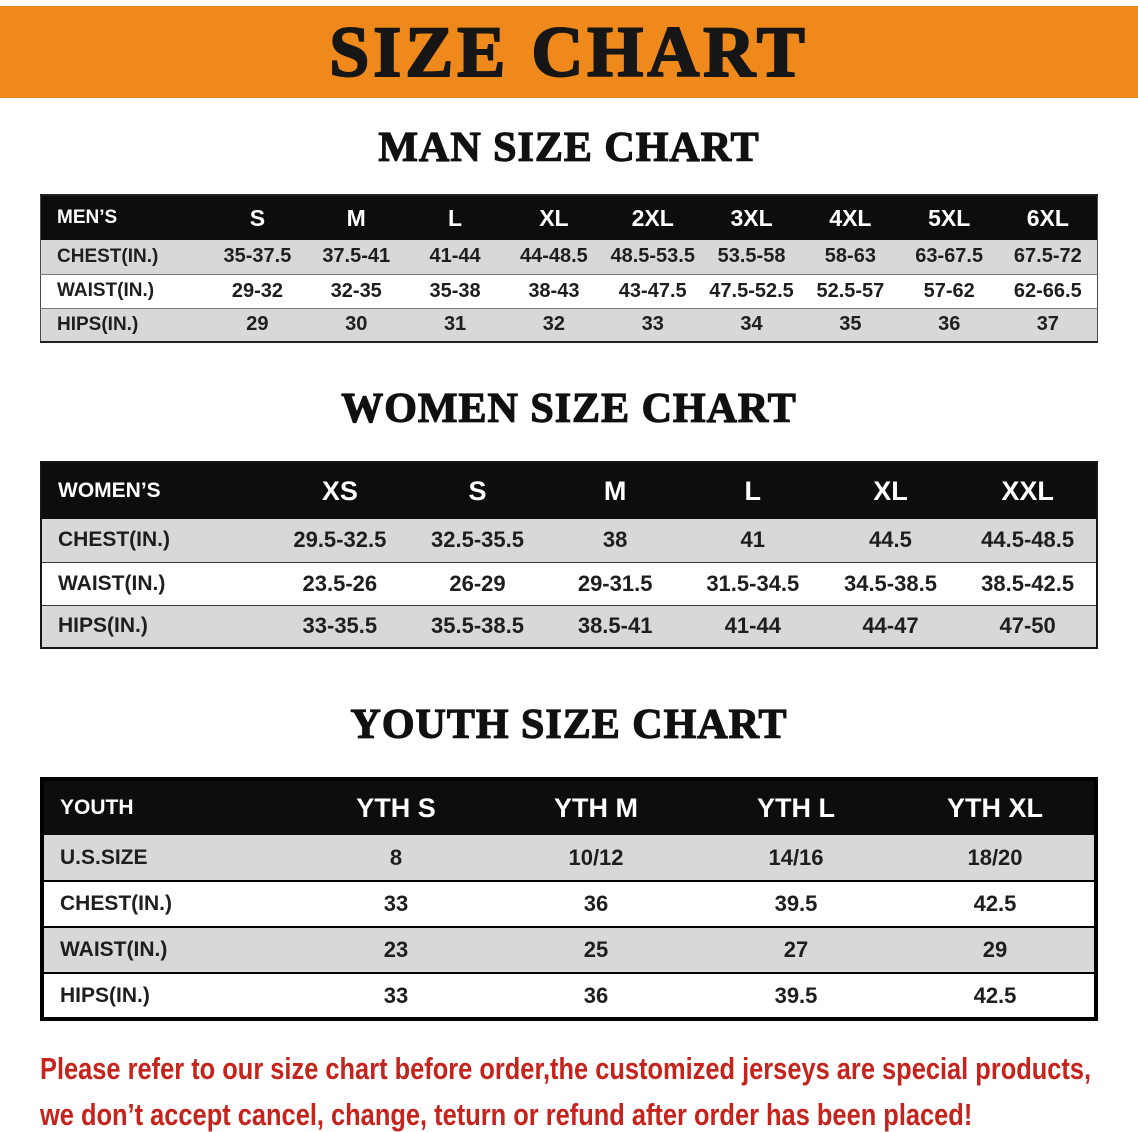  Describe the element at coordinates (751, 324) in the screenshot. I see `measurement-value: 34` at that location.